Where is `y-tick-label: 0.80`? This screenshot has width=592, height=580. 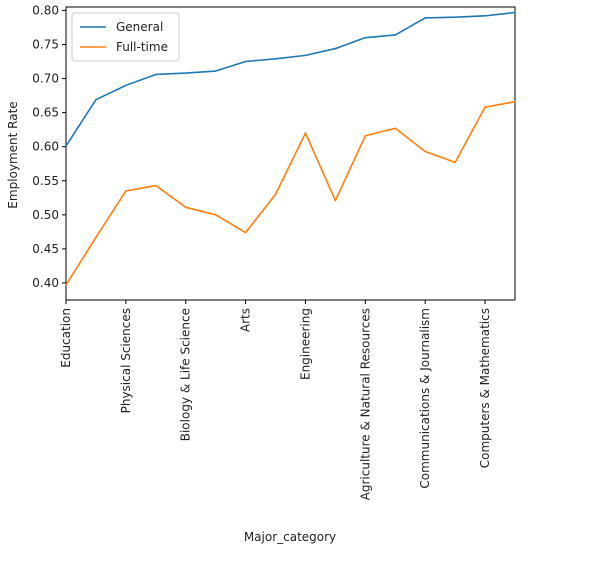 y-tick-label: 0.80 is located at coordinates (45, 10).